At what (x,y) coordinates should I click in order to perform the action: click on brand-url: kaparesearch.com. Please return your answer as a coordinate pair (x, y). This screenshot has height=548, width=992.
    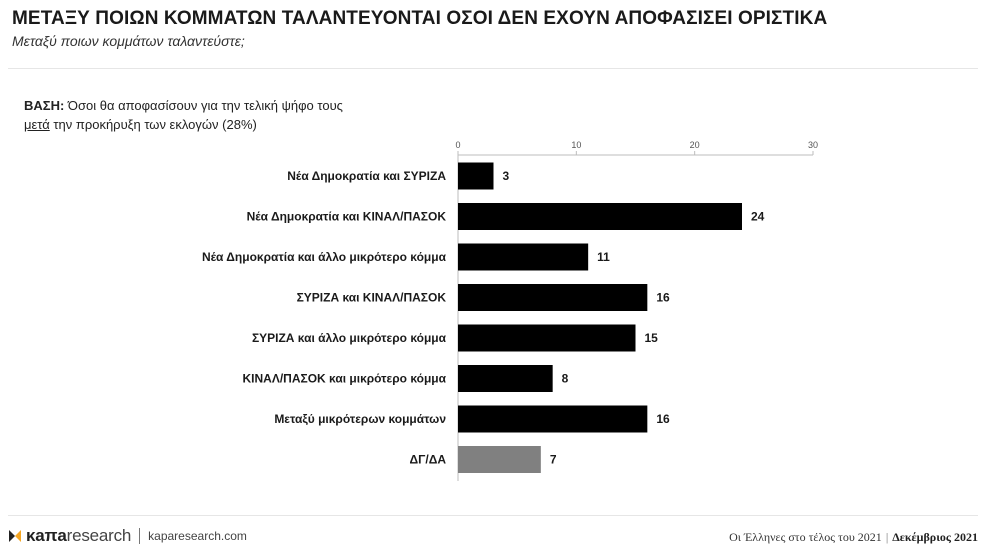
    Looking at the image, I should click on (197, 536).